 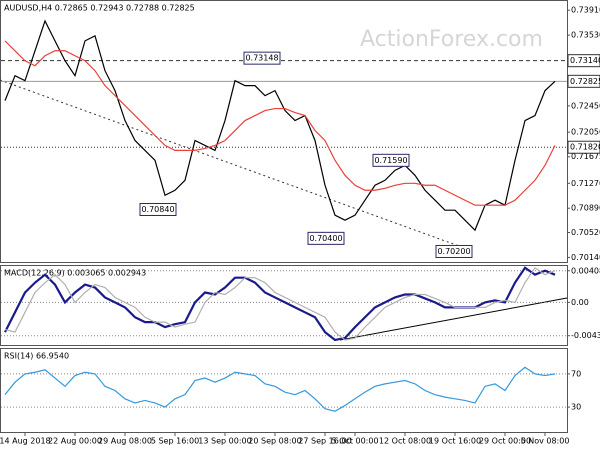 I want to click on x-tick-label: 29 Aug 08:00, so click(x=125, y=441).